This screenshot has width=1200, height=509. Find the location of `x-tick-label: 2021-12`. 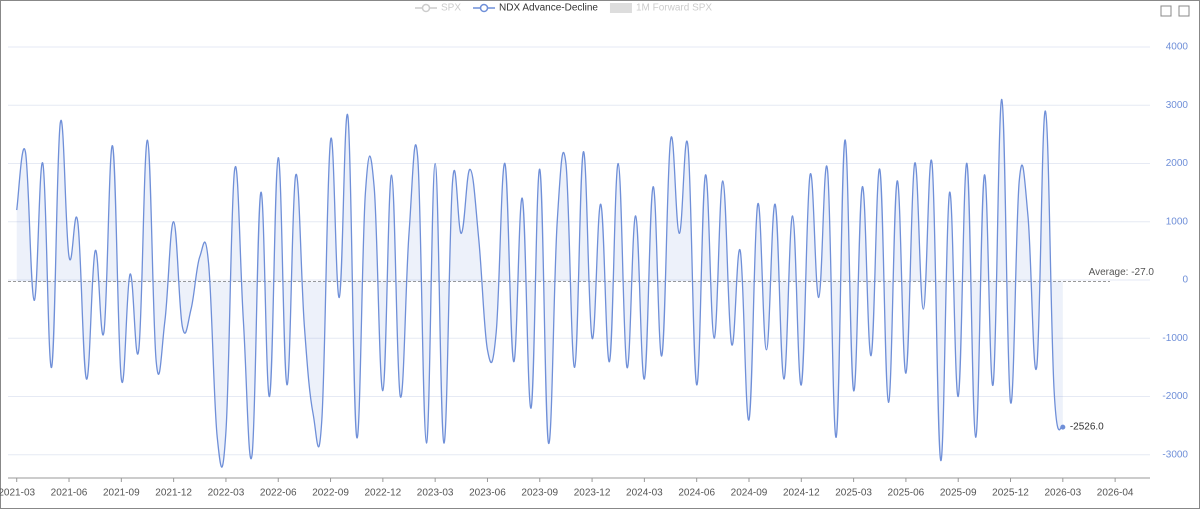

x-tick-label: 2021-12 is located at coordinates (173, 493).